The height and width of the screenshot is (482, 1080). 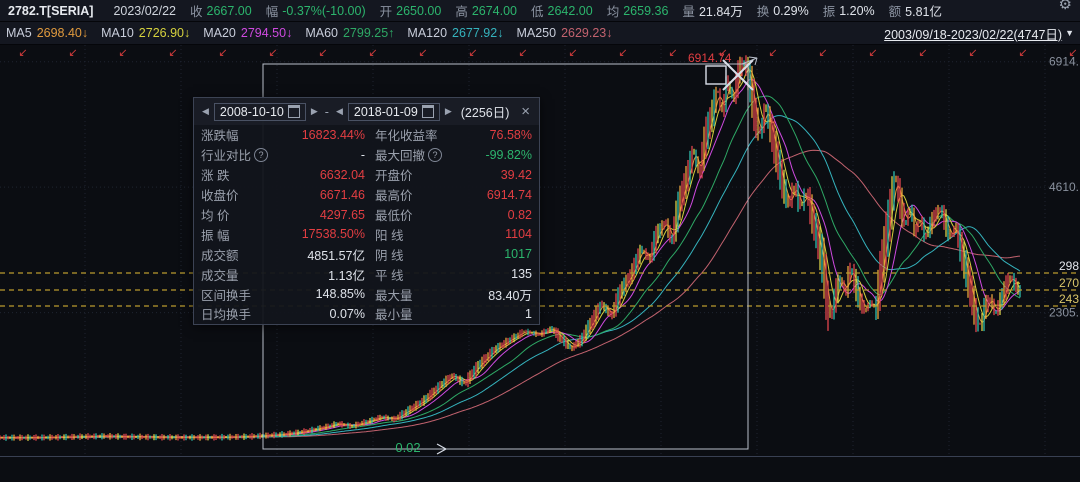 I want to click on level-label: 243, so click(x=1069, y=299).